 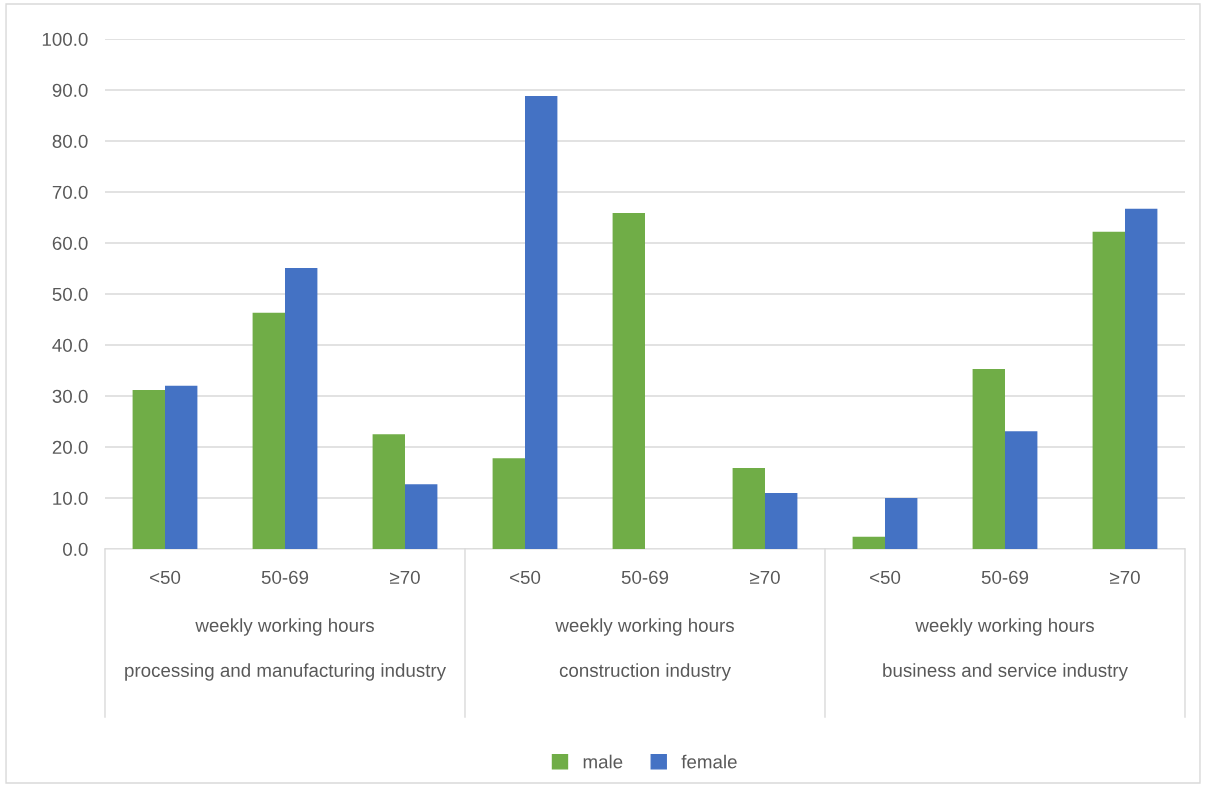 What do you see at coordinates (70, 141) in the screenshot?
I see `y-tick-label: 80.0` at bounding box center [70, 141].